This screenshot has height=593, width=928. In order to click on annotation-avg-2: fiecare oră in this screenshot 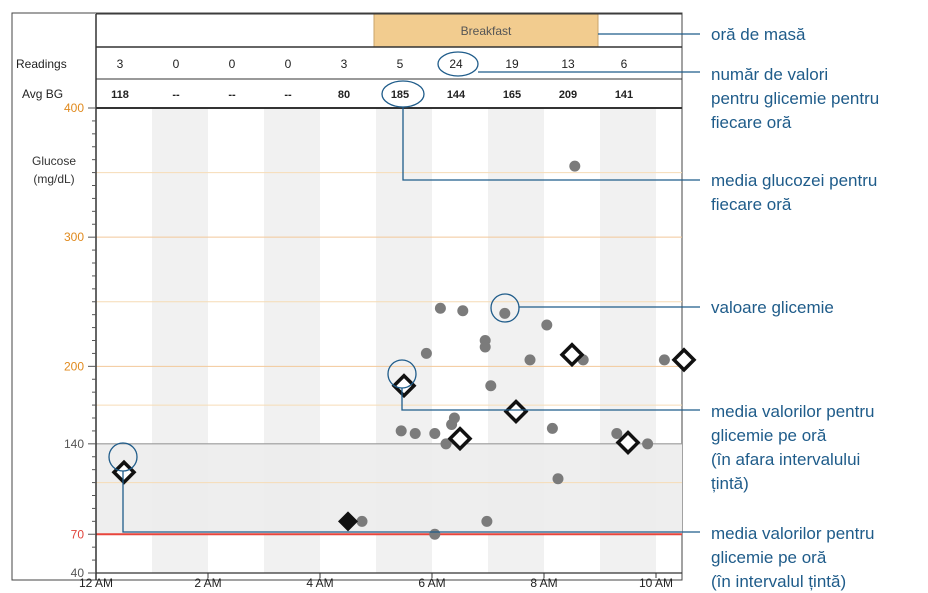, I will do `click(751, 204)`.